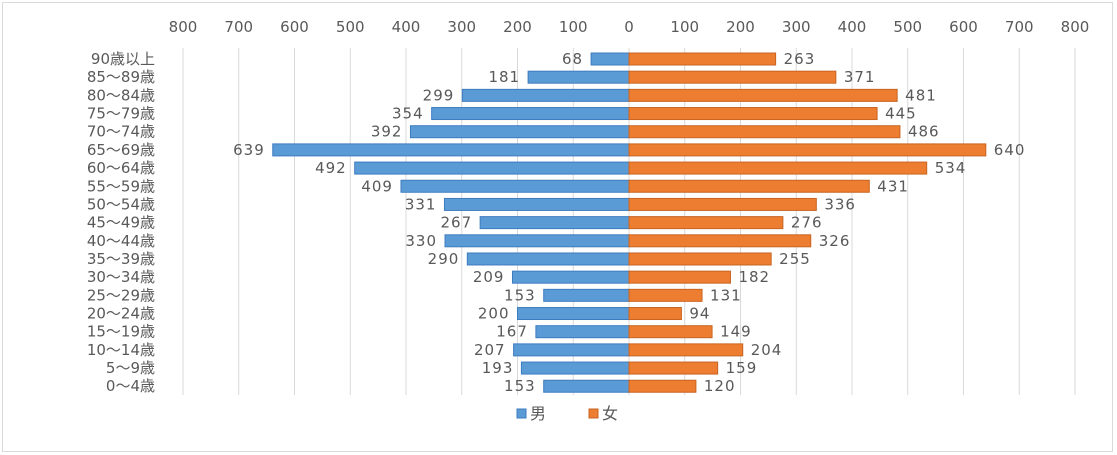 The width and height of the screenshot is (1117, 455). I want to click on category-label: 25～29歳, so click(121, 295).